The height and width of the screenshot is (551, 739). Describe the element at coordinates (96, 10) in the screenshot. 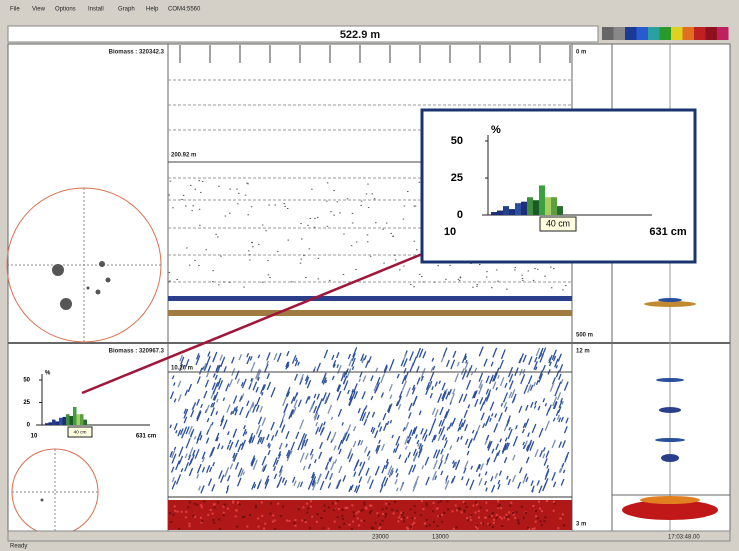

I see `menu-item: Install` at that location.